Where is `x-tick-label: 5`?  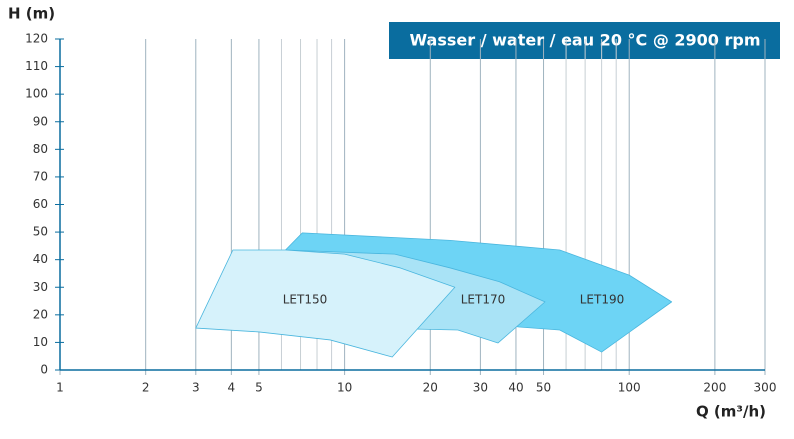 x-tick-label: 5 is located at coordinates (259, 388).